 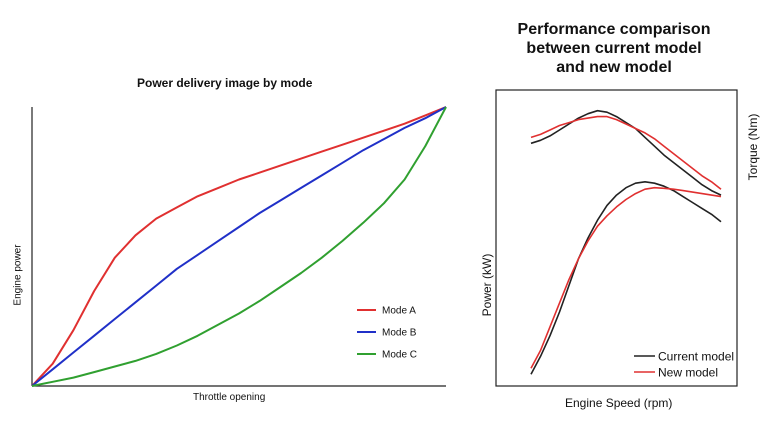 I want to click on right-legend-label-1: New model, so click(x=688, y=373).